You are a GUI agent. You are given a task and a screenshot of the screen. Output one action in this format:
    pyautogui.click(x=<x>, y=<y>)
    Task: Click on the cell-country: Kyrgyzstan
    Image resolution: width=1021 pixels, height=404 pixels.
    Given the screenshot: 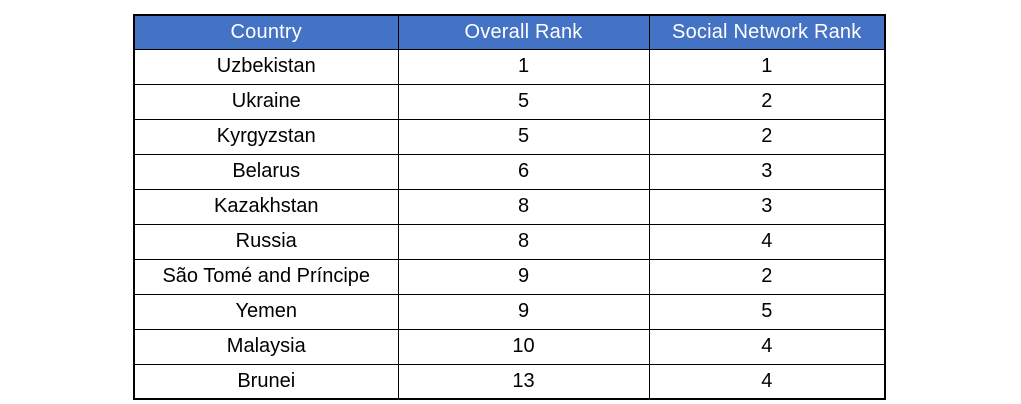 What is the action you would take?
    pyautogui.click(x=266, y=136)
    